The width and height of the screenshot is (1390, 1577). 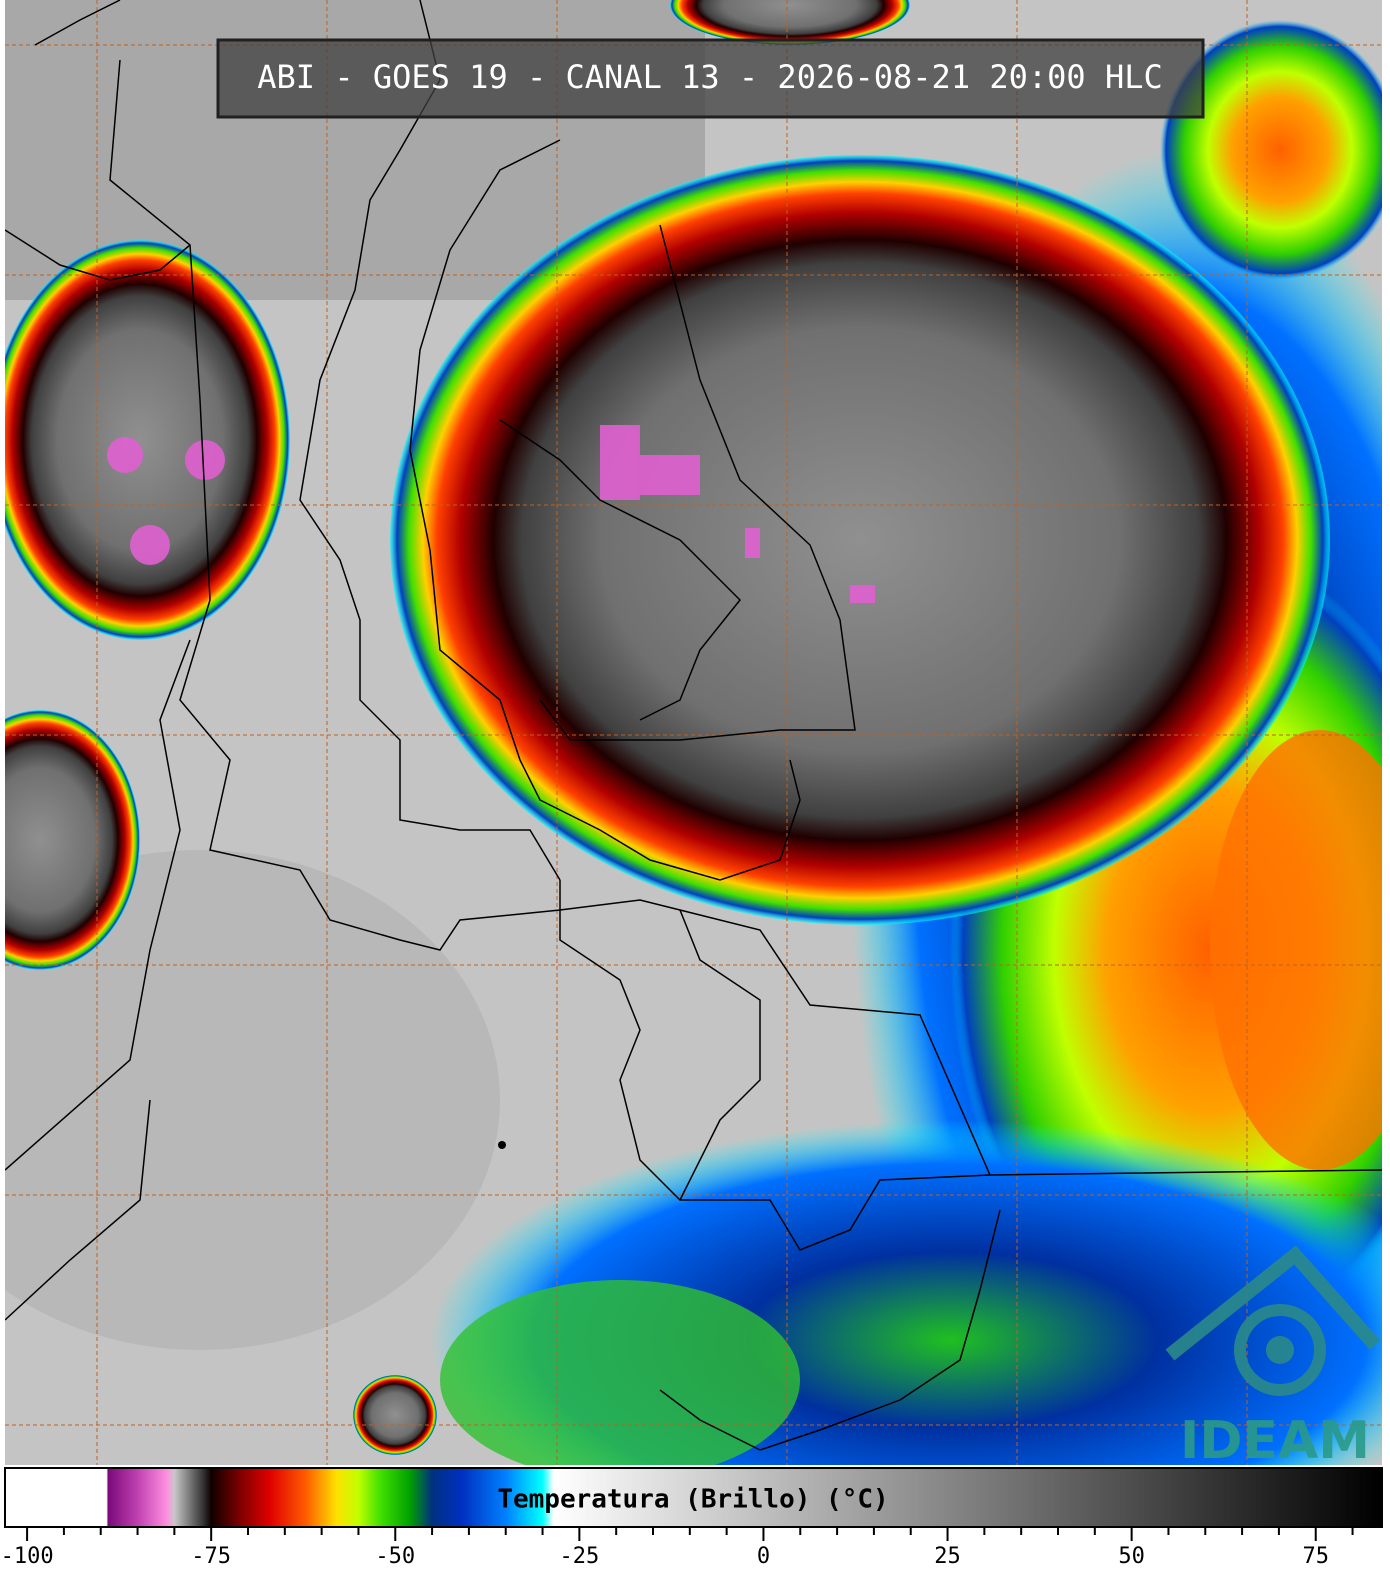 I want to click on tick-label: 25, so click(x=947, y=1556).